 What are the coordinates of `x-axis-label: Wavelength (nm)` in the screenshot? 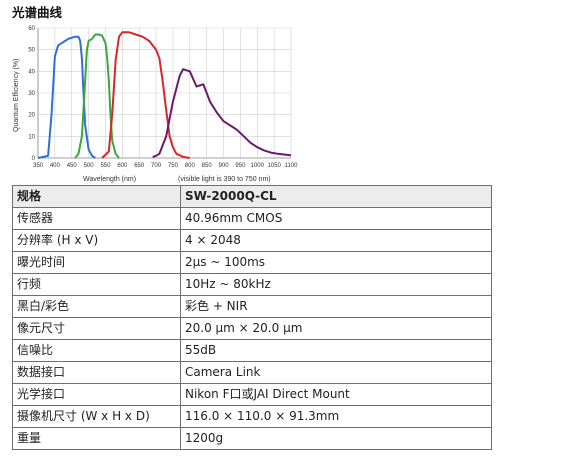 It's located at (109, 179).